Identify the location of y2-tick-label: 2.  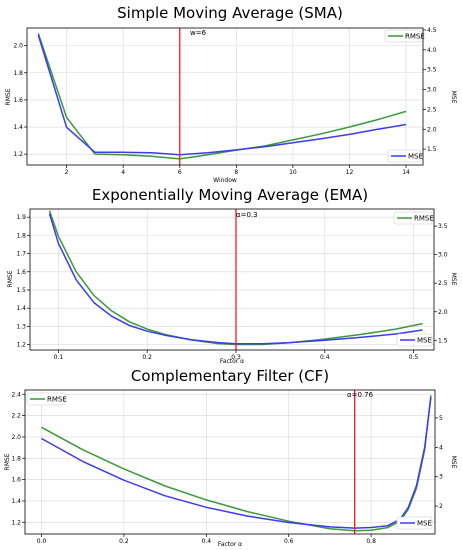
(441, 506).